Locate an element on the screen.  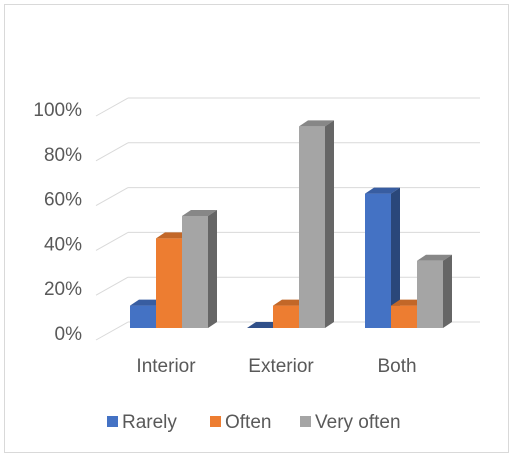
x-category-label: Exterior is located at coordinates (281, 366).